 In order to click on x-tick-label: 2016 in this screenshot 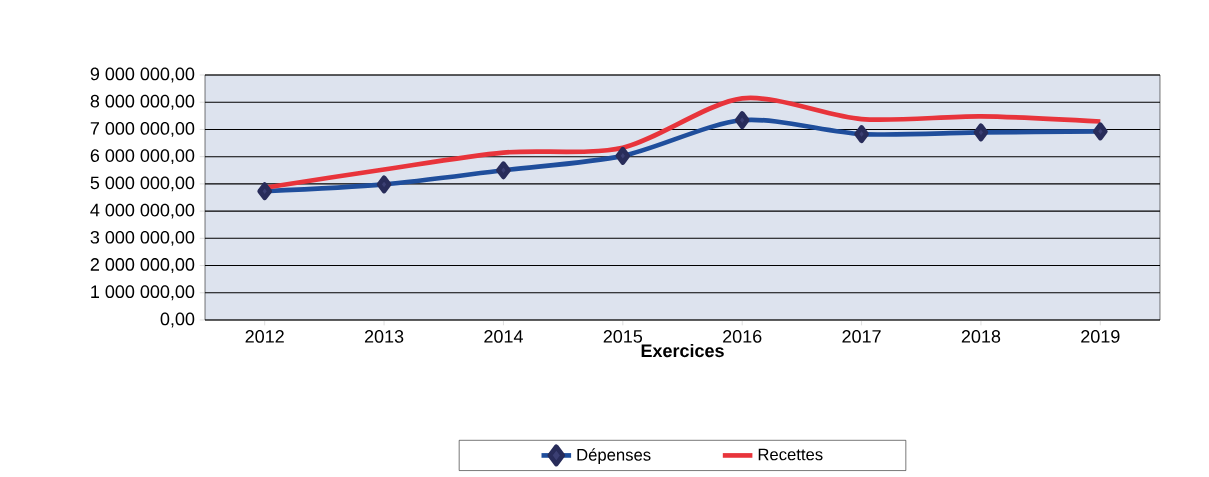, I will do `click(742, 336)`.